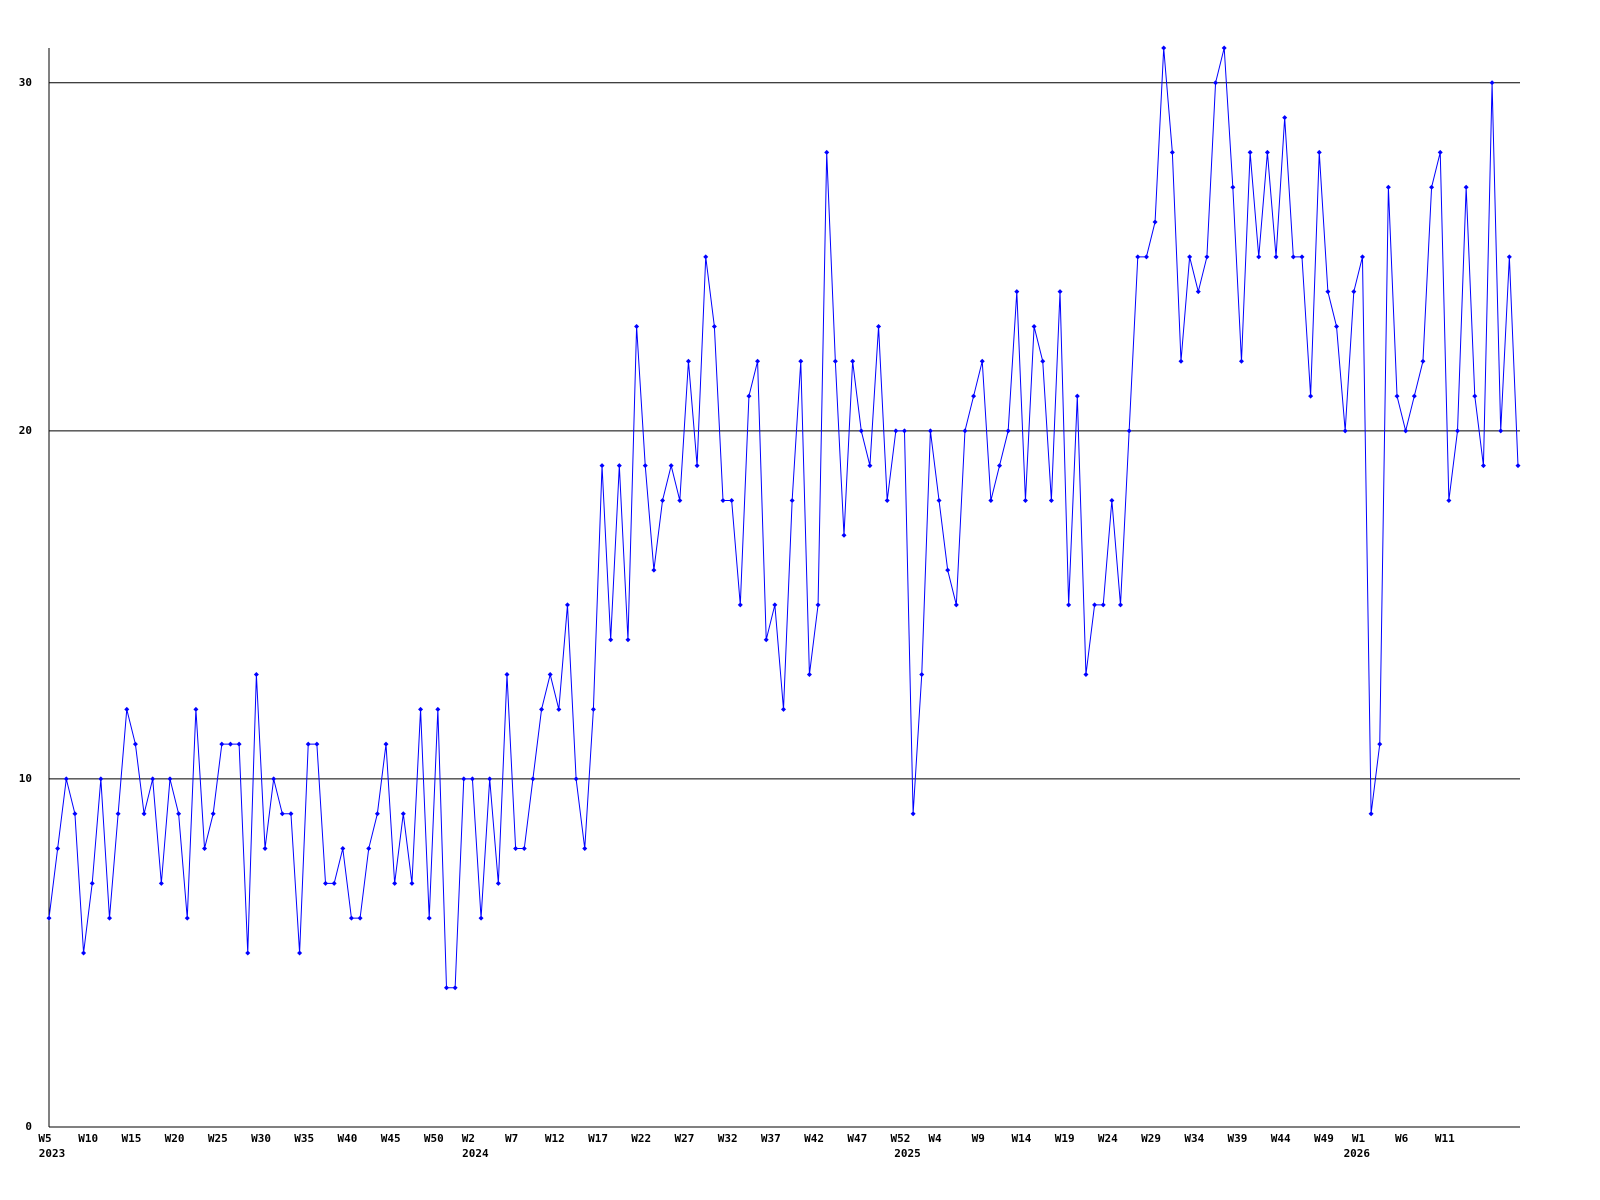 This screenshot has width=1600, height=1200. I want to click on x-tick-label: W12, so click(555, 1138).